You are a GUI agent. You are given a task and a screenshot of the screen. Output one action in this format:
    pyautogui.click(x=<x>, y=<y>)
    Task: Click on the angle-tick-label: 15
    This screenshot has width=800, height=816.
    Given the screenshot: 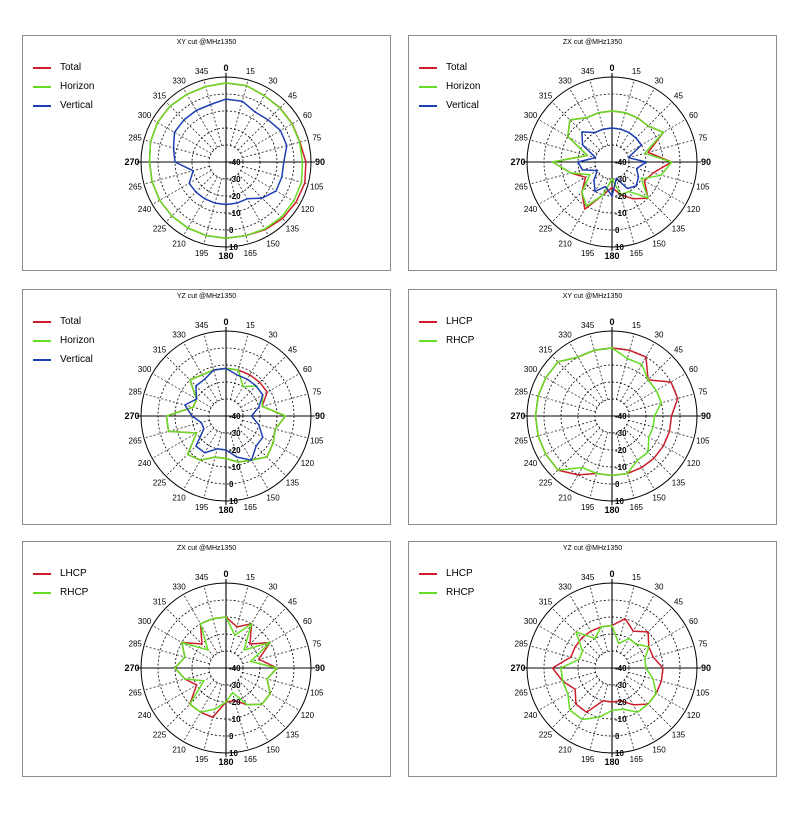 What is the action you would take?
    pyautogui.click(x=250, y=577)
    